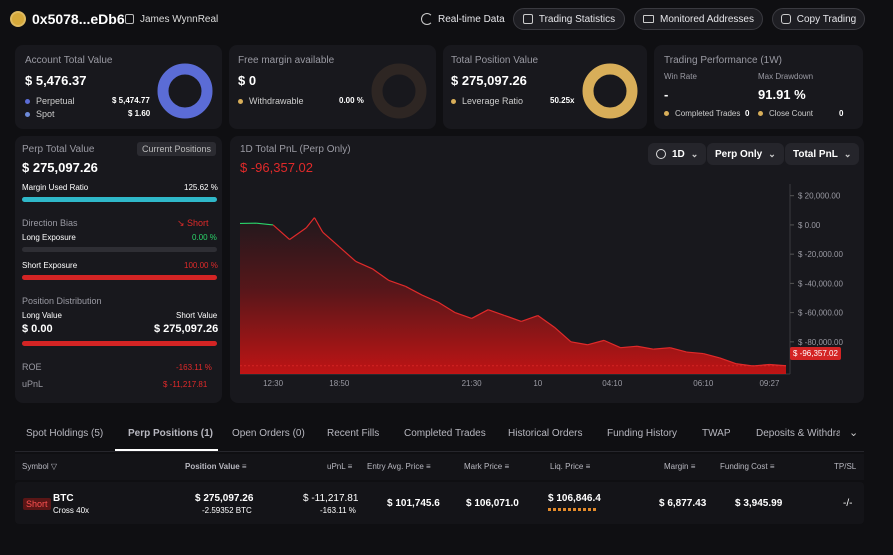 The height and width of the screenshot is (555, 893). Describe the element at coordinates (747, 466) in the screenshot. I see `th-funding: Funding Cost ≡` at that location.